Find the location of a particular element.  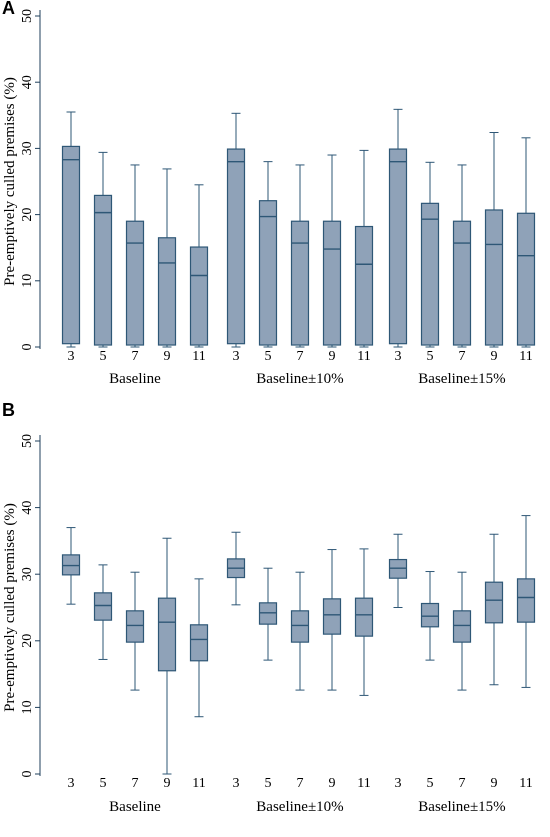

panel-a-label: A is located at coordinates (8, 9).